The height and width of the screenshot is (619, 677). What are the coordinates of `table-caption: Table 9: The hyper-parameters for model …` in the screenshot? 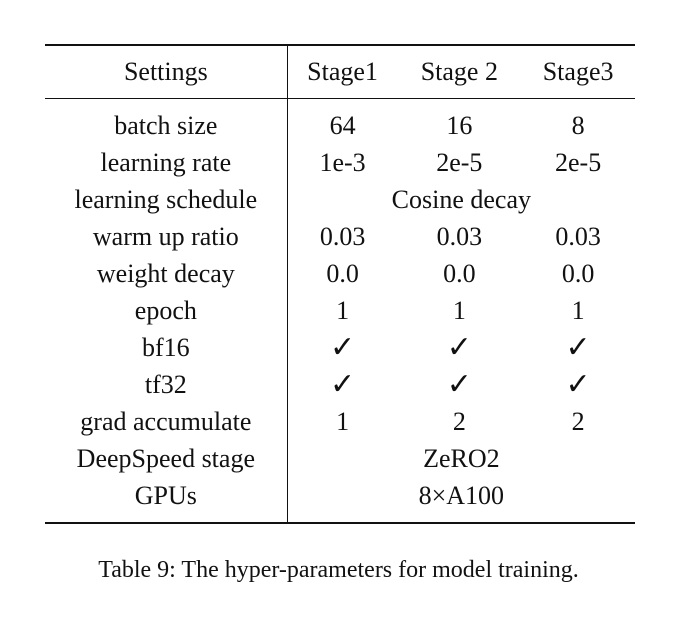 It's located at (338, 570).